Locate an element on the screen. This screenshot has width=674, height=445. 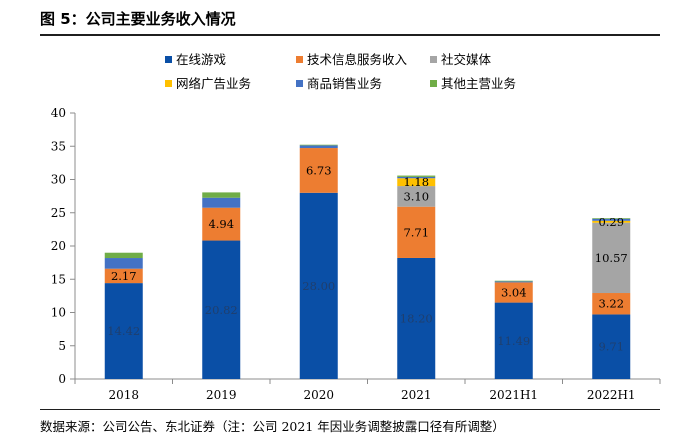
legend-label: 在线游戏 is located at coordinates (201, 59).